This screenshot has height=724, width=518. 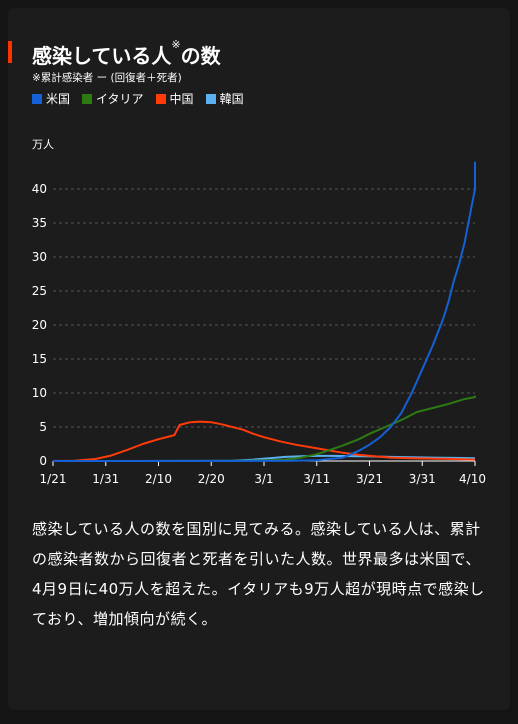 I want to click on legend-item-china: 中国, so click(x=174, y=98).